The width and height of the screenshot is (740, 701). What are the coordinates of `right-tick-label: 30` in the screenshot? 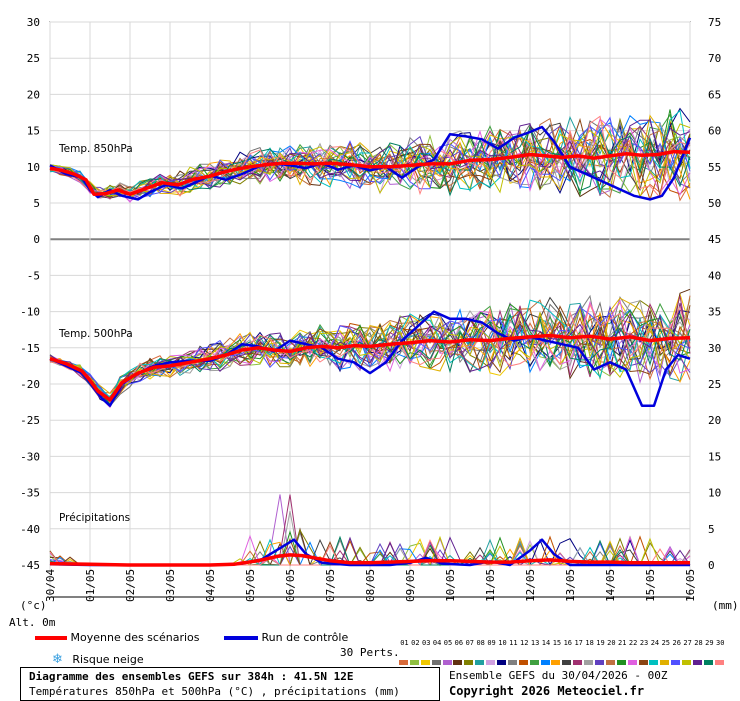 It's located at (714, 348).